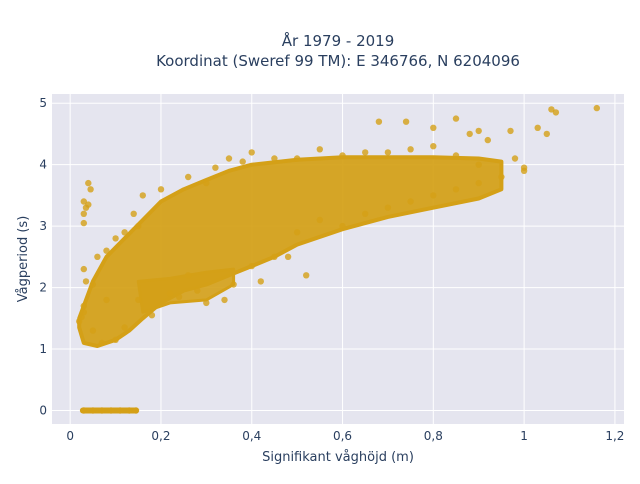  I want to click on x-tick-label: 0,2, so click(160, 436).